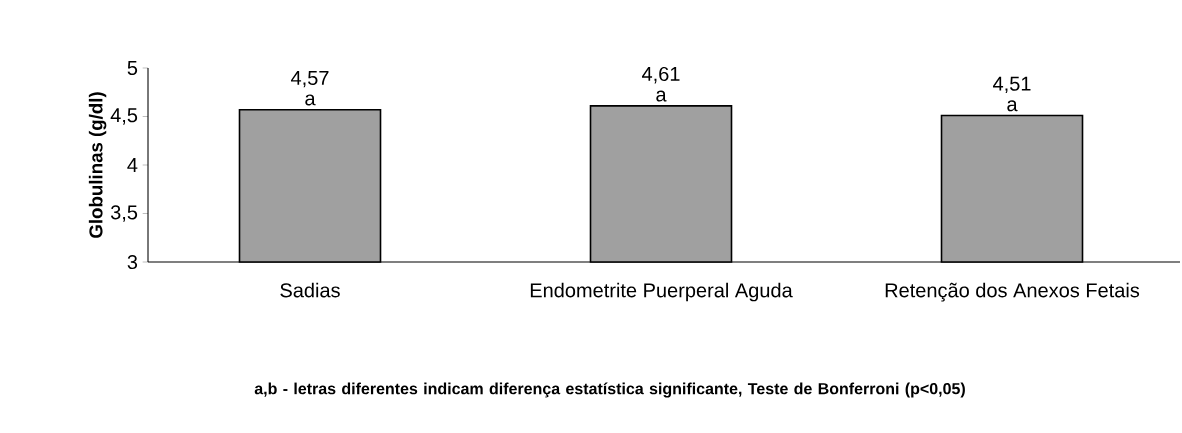 This screenshot has height=433, width=1182. I want to click on data-label: 4,57, so click(310, 79).